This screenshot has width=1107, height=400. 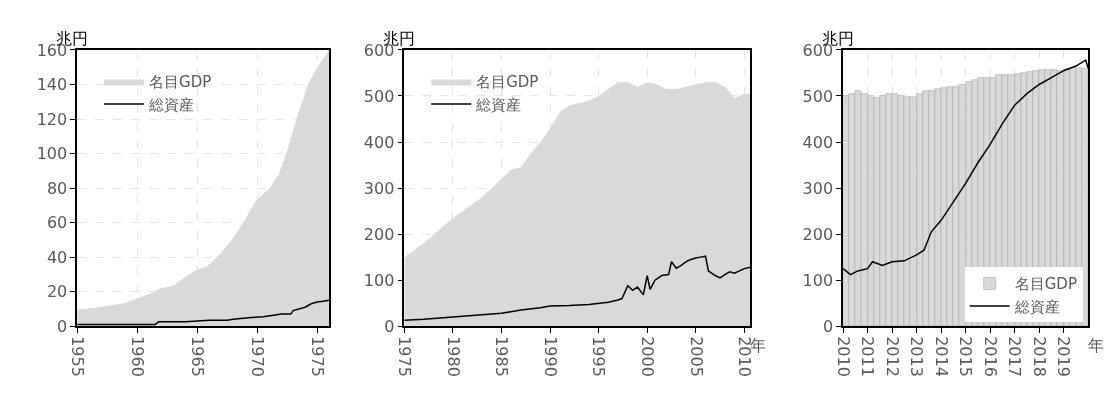 I want to click on x-tick-label: 2018, so click(x=1039, y=356).